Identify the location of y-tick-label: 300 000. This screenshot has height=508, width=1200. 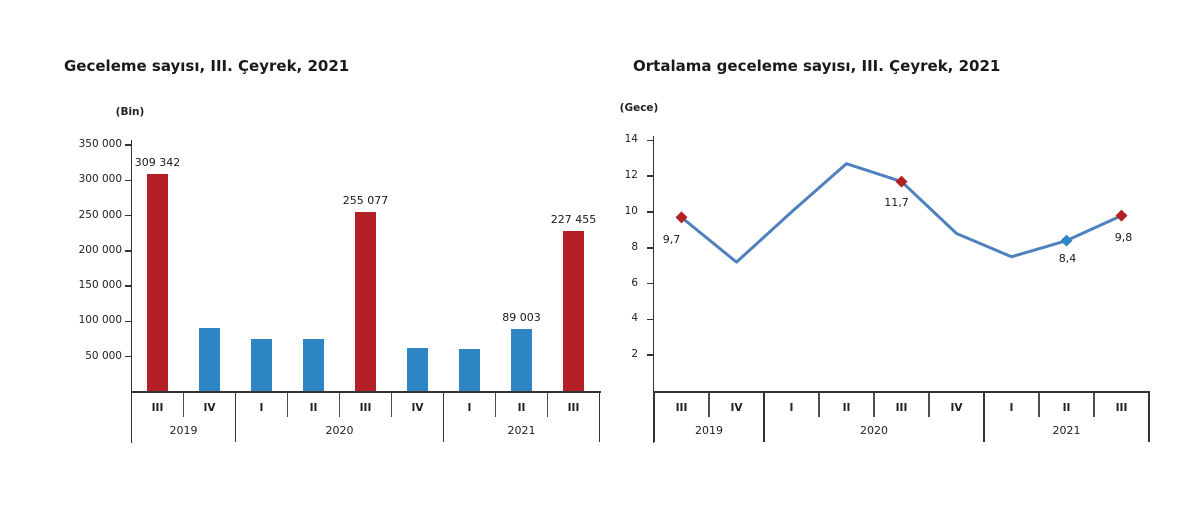
(100, 179).